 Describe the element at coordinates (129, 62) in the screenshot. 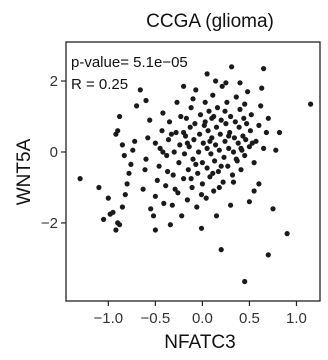

I see `p-value-annotation: p-value= 5.1e−05` at that location.